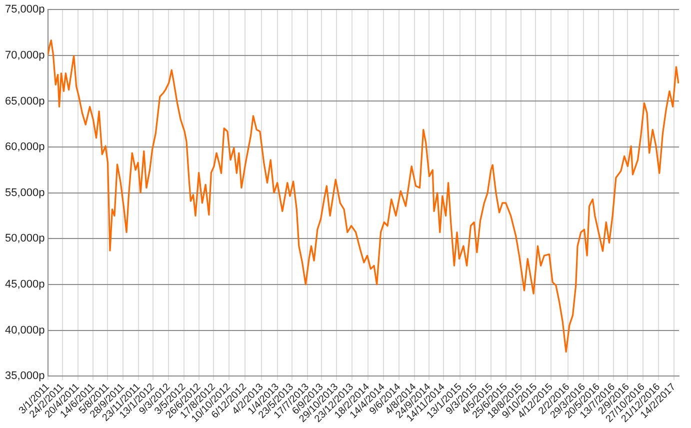  I want to click on y-tick-label: 65,000p, so click(24, 101).